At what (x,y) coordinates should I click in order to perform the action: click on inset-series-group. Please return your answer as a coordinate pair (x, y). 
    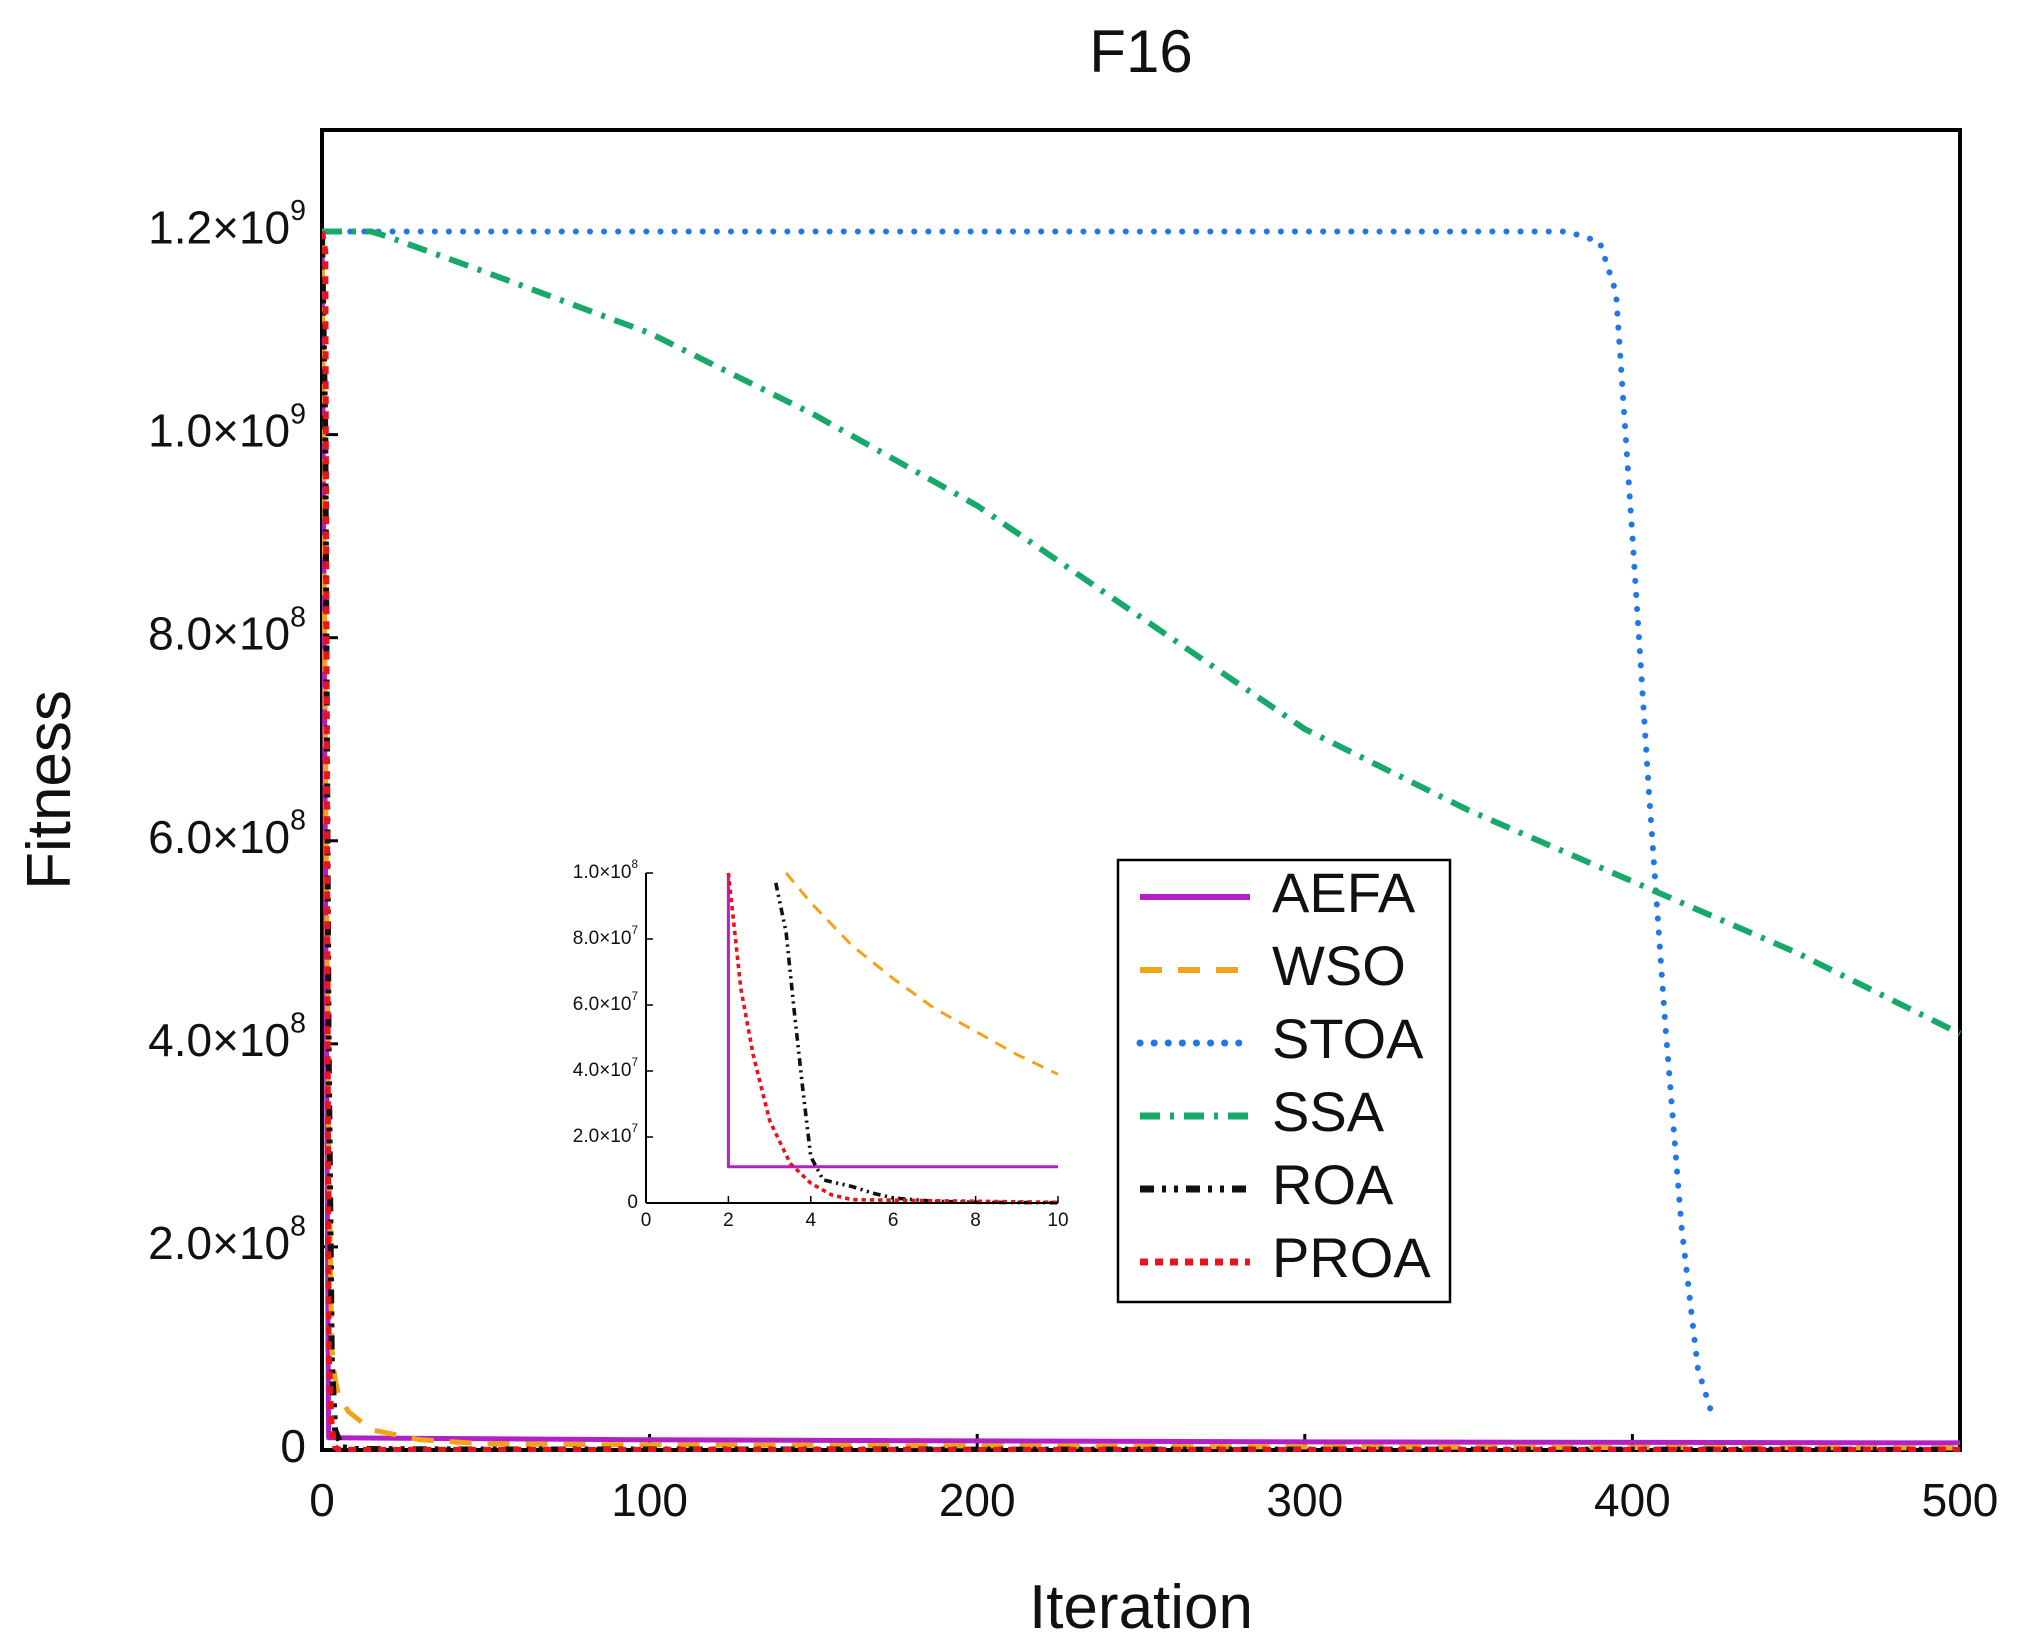
    Looking at the image, I should click on (892, 1038).